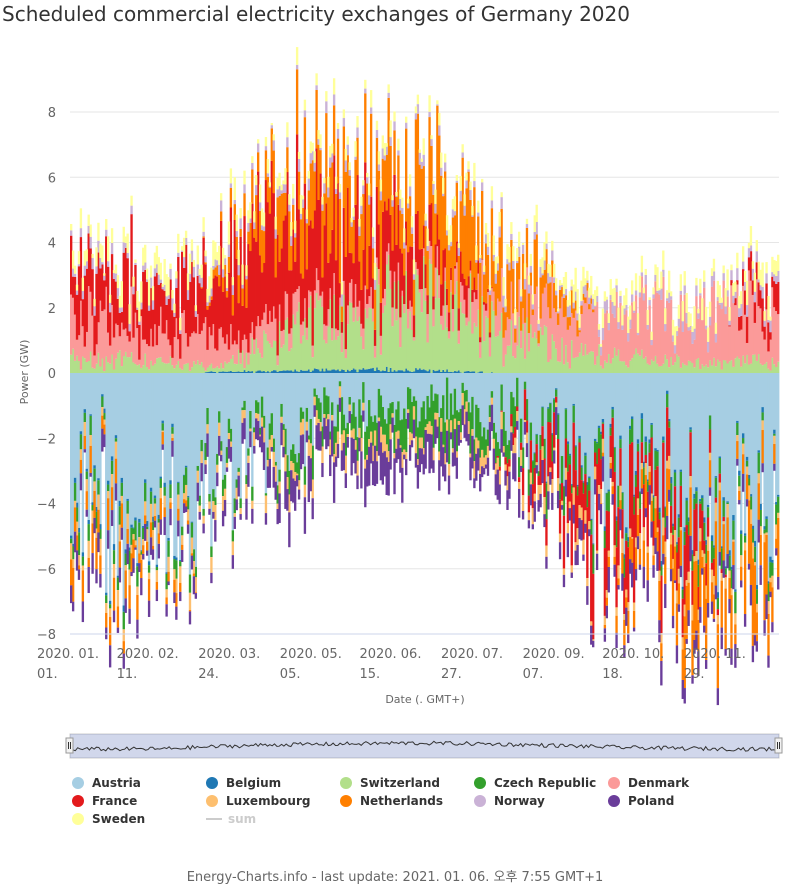 The height and width of the screenshot is (885, 790). What do you see at coordinates (231, 819) in the screenshot?
I see `legend-item-sum: sum` at bounding box center [231, 819].